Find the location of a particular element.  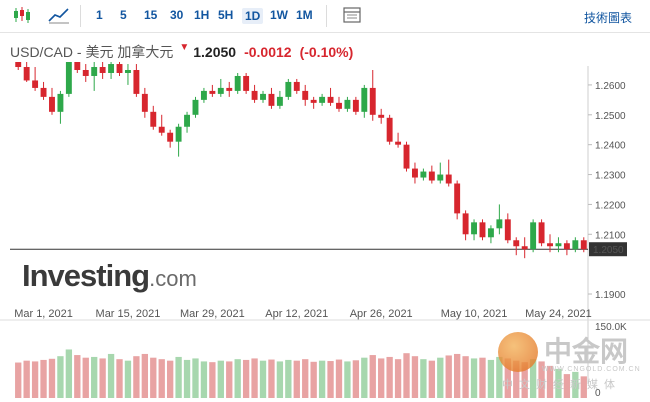

date-tick-label: Apr 26, 2021 is located at coordinates (381, 314).